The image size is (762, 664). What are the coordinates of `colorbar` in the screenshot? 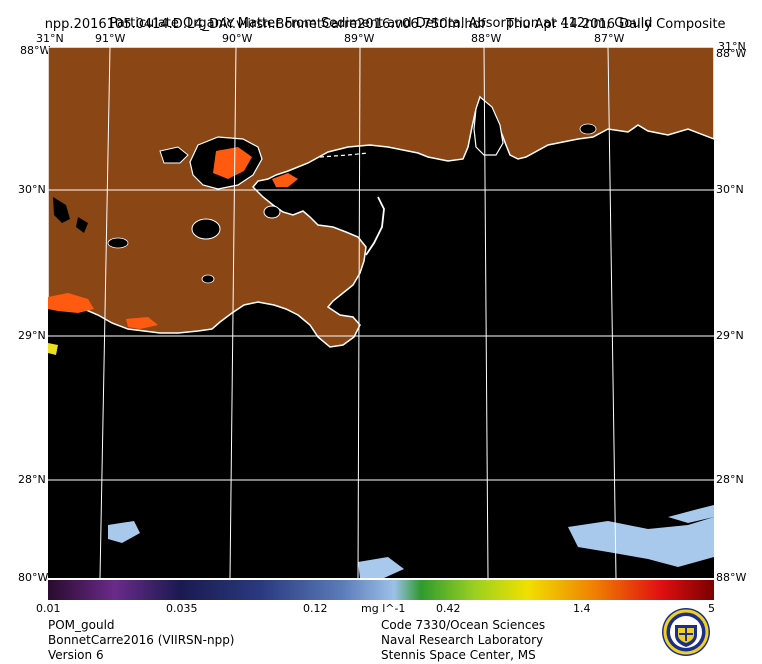 It's located at (381, 590).